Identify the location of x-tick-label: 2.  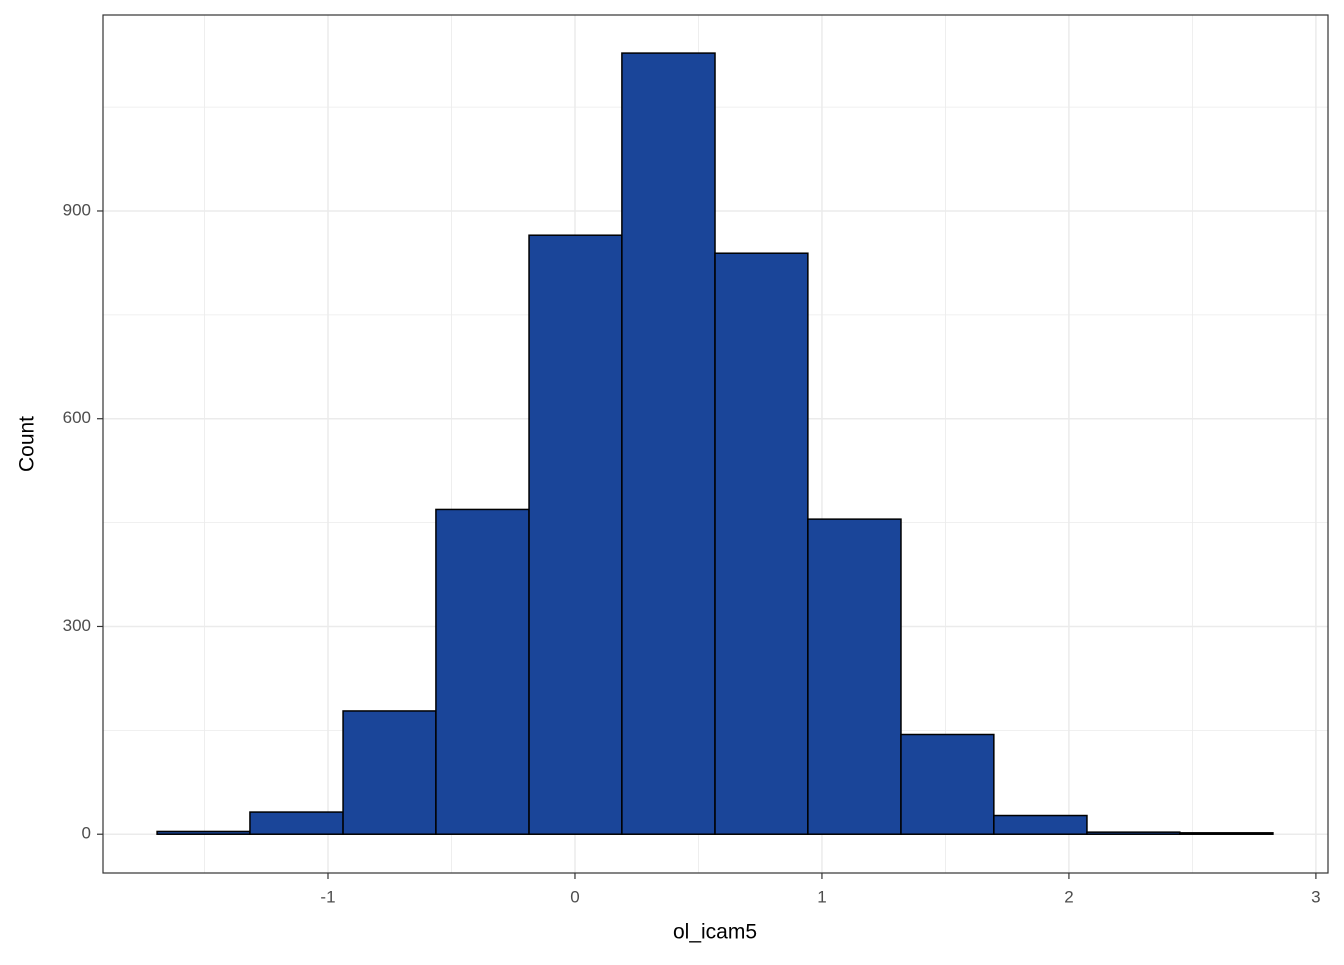
(1068, 896).